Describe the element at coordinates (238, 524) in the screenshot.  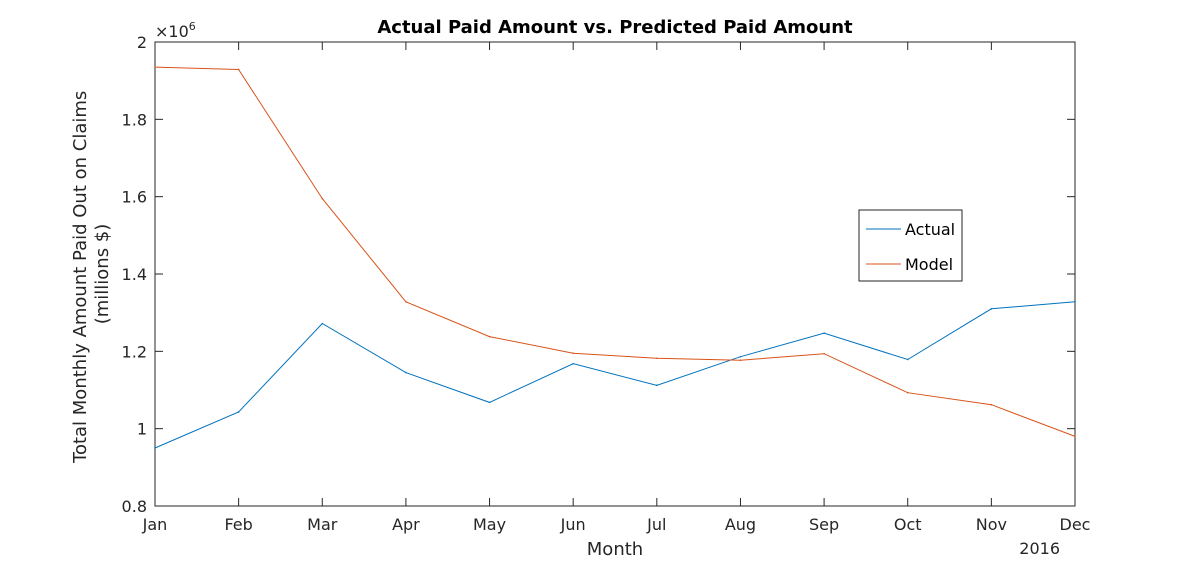
I see `x-tick-label: Feb` at that location.